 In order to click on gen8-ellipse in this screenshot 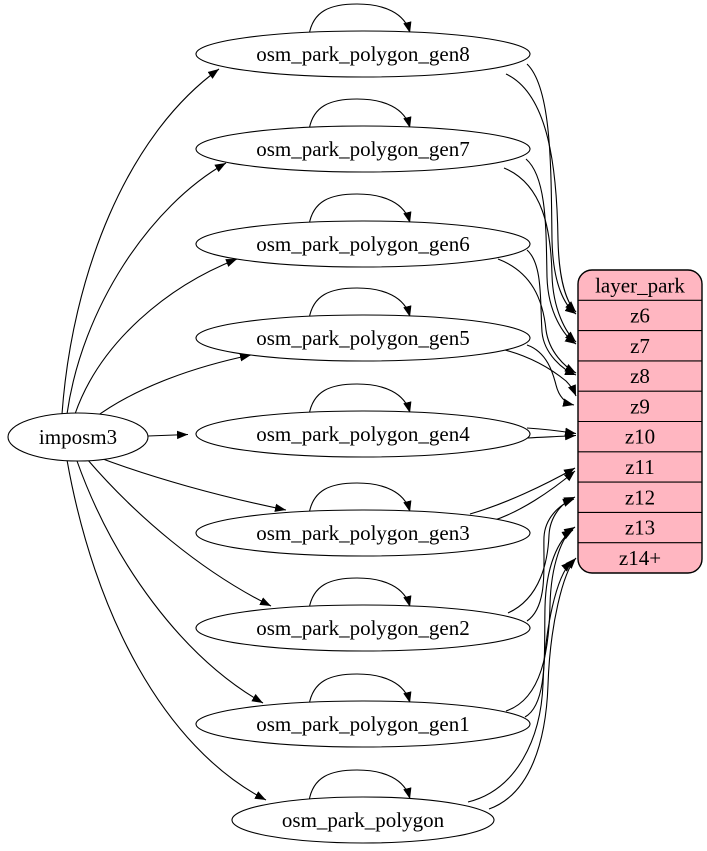, I will do `click(363, 54)`.